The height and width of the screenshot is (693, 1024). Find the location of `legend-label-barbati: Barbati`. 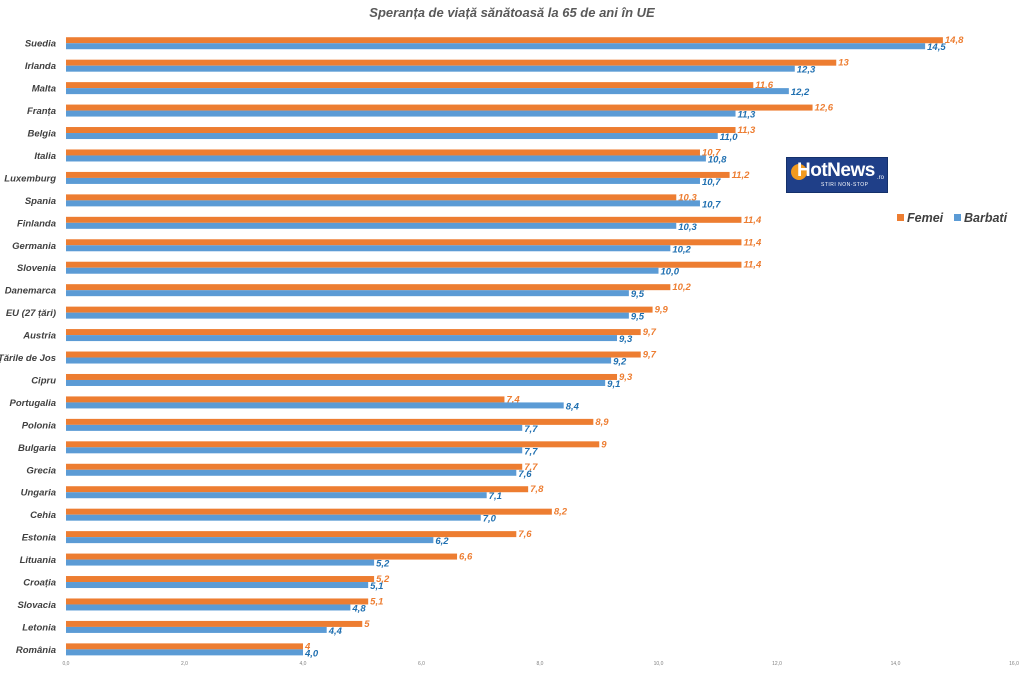

legend-label-barbati: Barbati is located at coordinates (986, 218).